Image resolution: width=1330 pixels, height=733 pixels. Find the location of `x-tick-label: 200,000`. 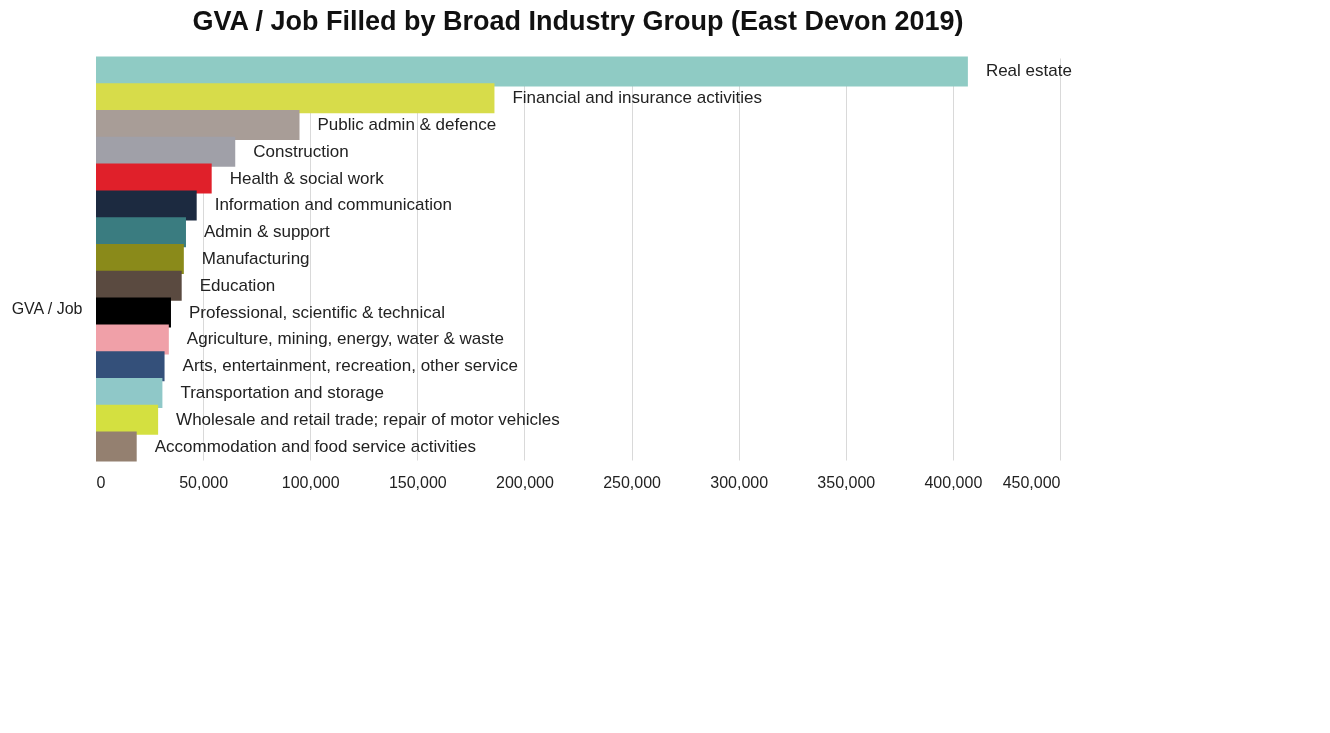

x-tick-label: 200,000 is located at coordinates (525, 482).